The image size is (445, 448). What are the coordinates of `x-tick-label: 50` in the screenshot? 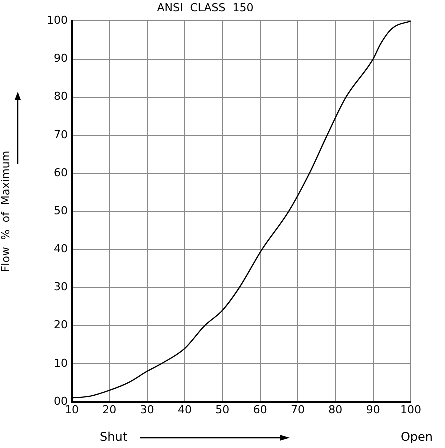 It's located at (223, 409).